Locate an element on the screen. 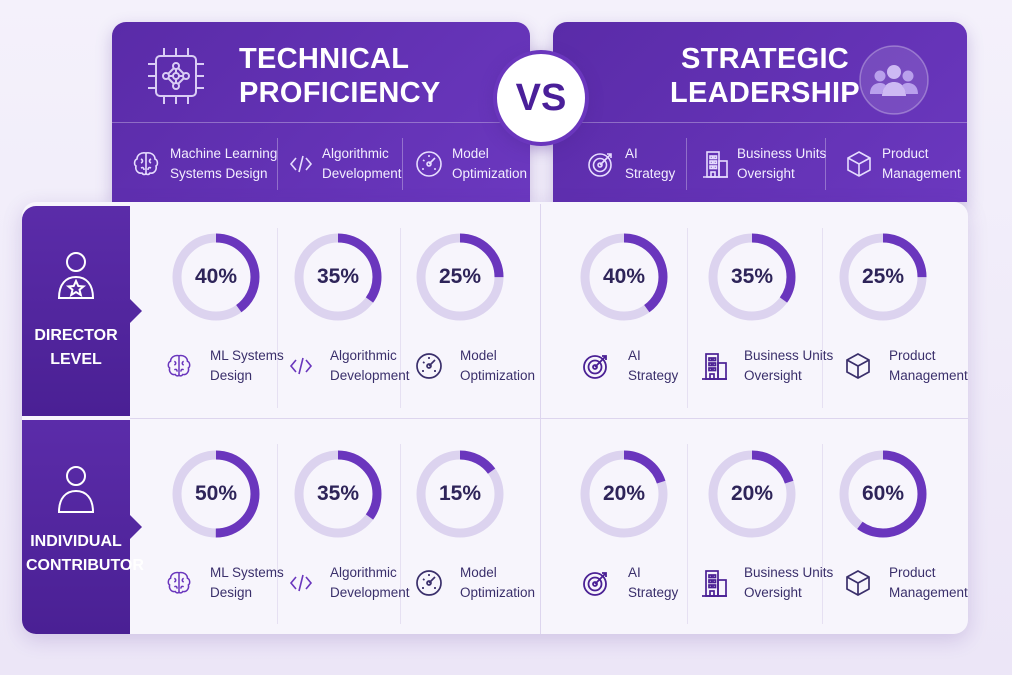  user-icon is located at coordinates (76, 489).